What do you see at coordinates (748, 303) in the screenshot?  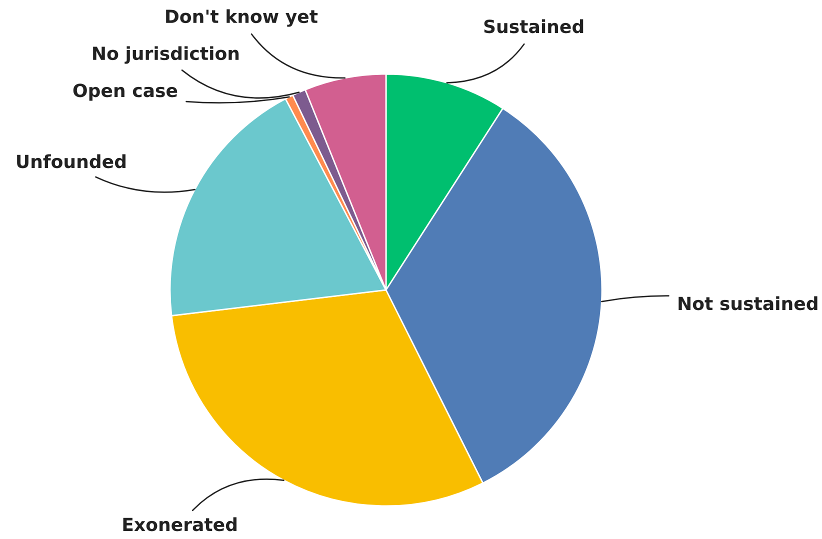 I see `slice-label: Not sustained` at bounding box center [748, 303].